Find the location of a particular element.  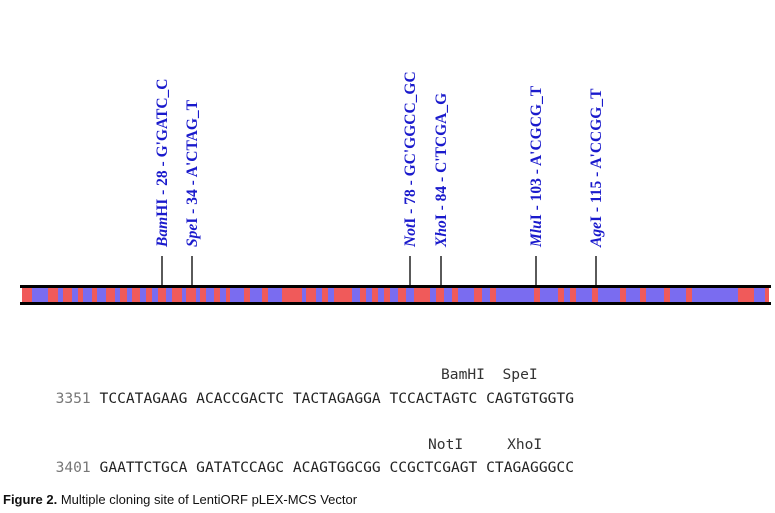

site-label-noti: NotI - 78 - GC'GGCC_GC is located at coordinates (410, 159).